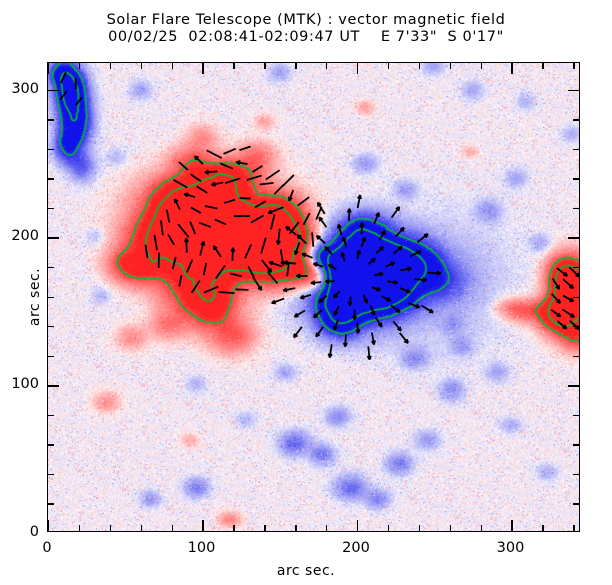 The width and height of the screenshot is (612, 585). What do you see at coordinates (356, 548) in the screenshot?
I see `x-tick-label: 200` at bounding box center [356, 548].